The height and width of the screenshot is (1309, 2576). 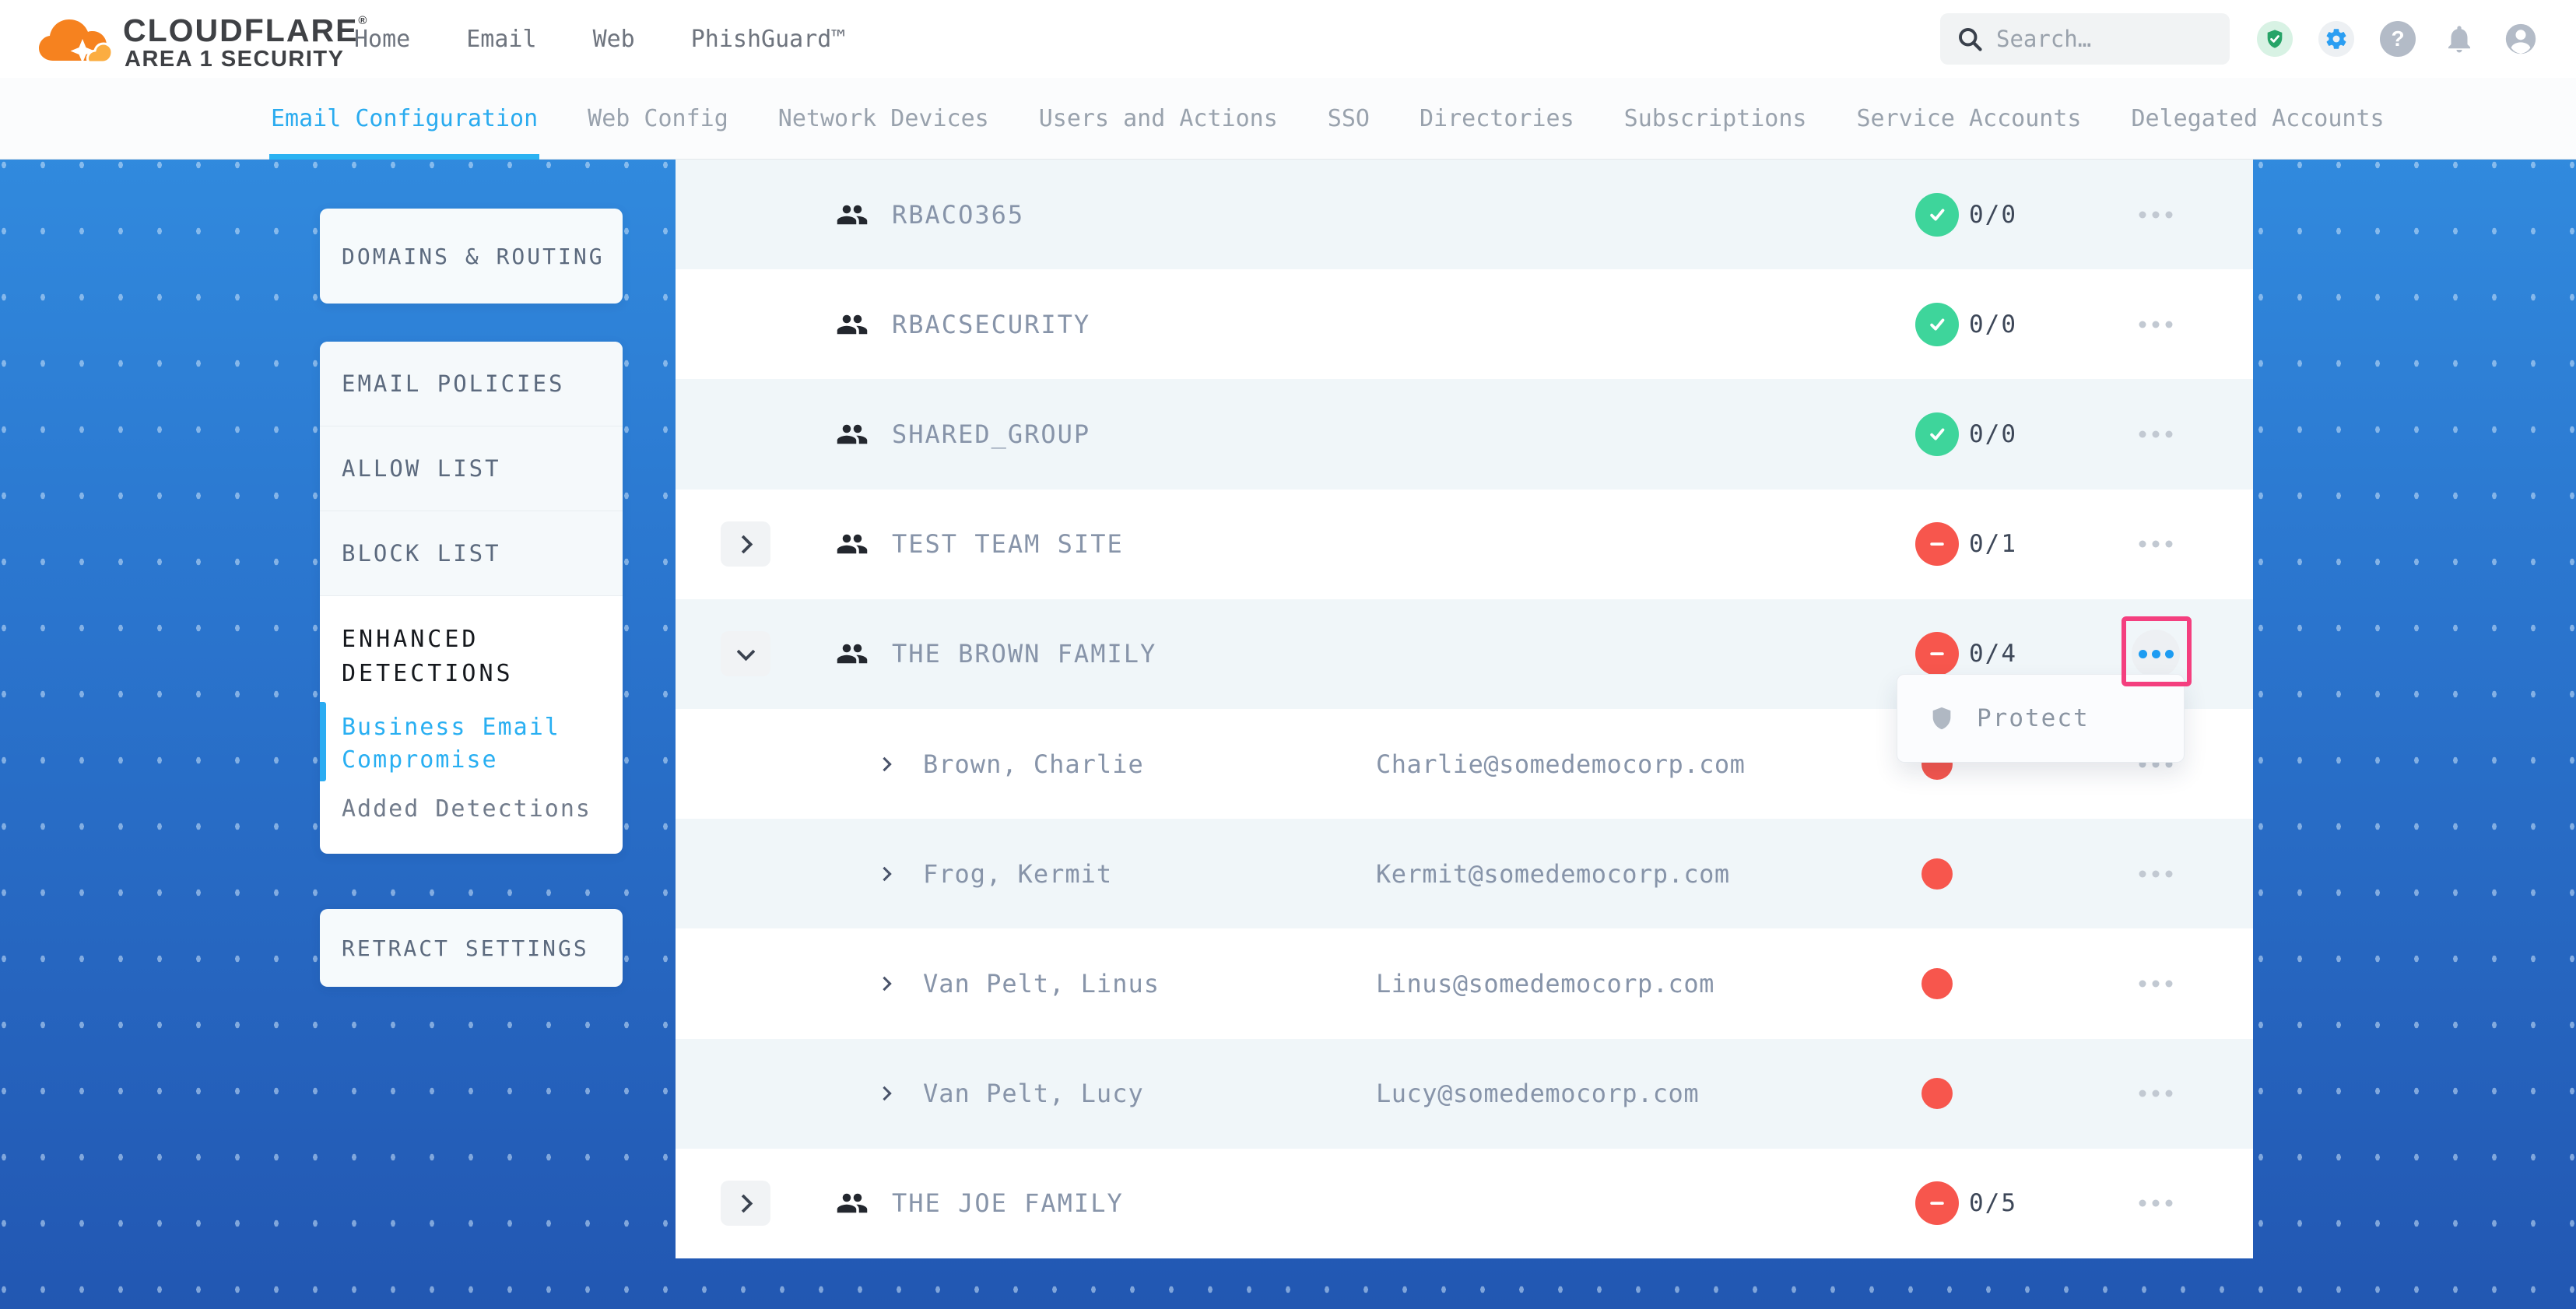 I want to click on user-email: Linus@somedemocorp.com, so click(x=1545, y=983).